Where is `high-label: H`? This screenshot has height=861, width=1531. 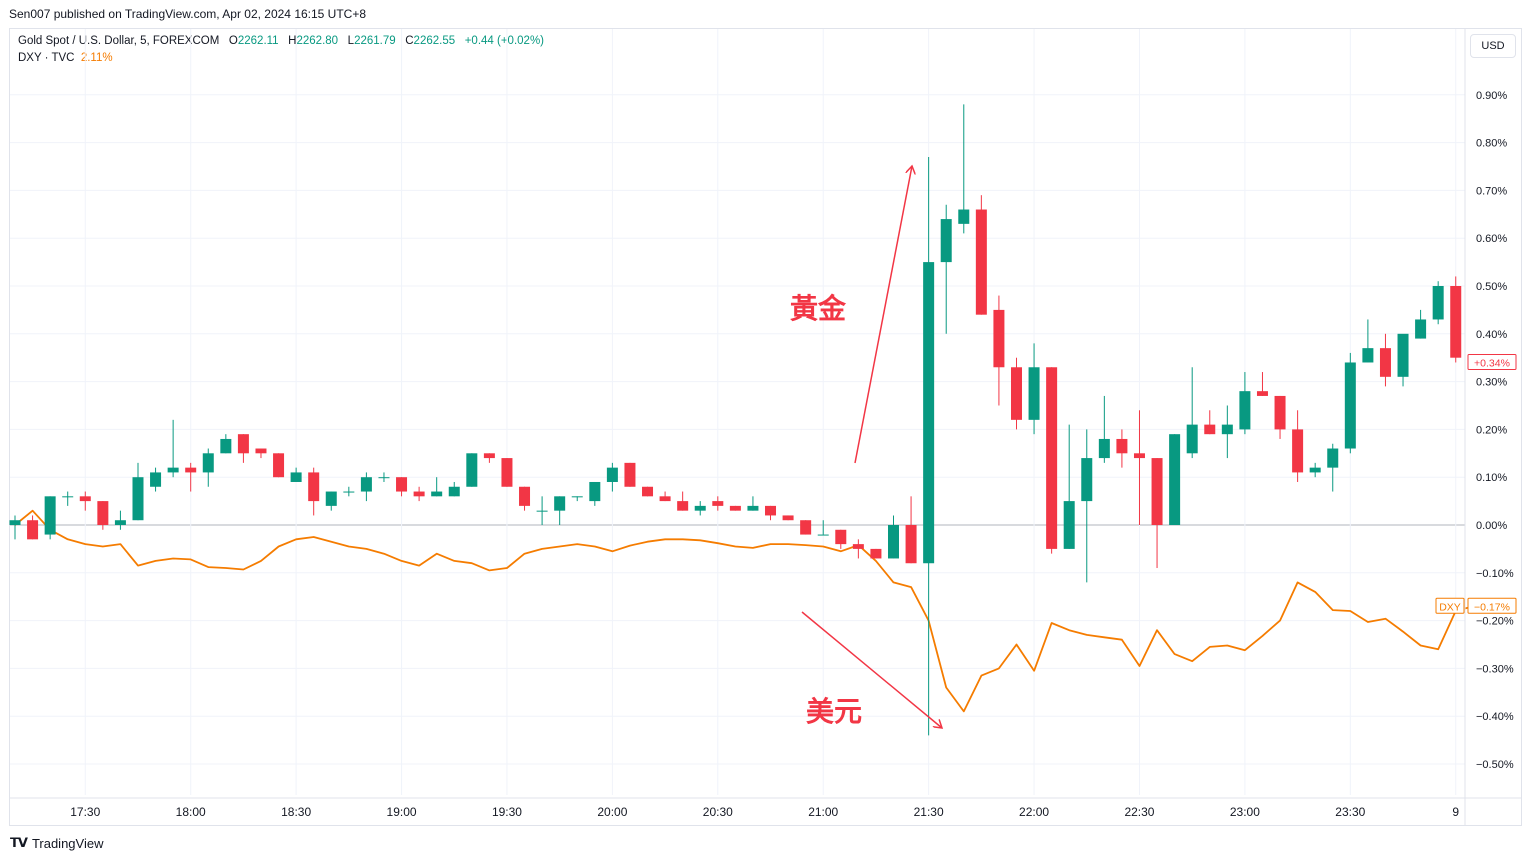 high-label: H is located at coordinates (292, 41).